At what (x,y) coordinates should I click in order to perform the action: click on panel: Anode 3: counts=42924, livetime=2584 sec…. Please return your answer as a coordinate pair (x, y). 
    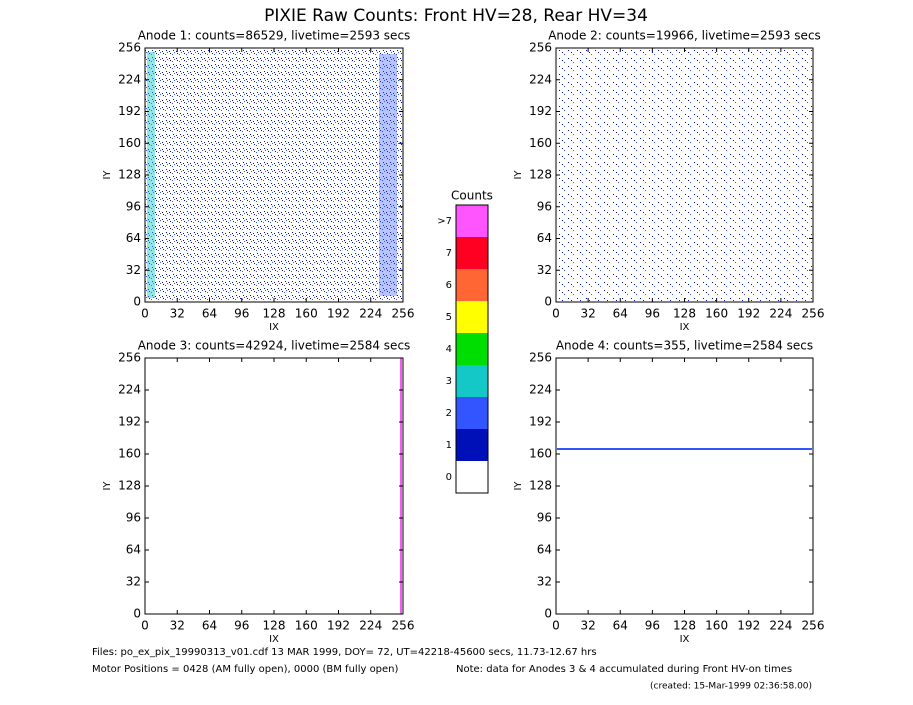
    Looking at the image, I should click on (258, 492).